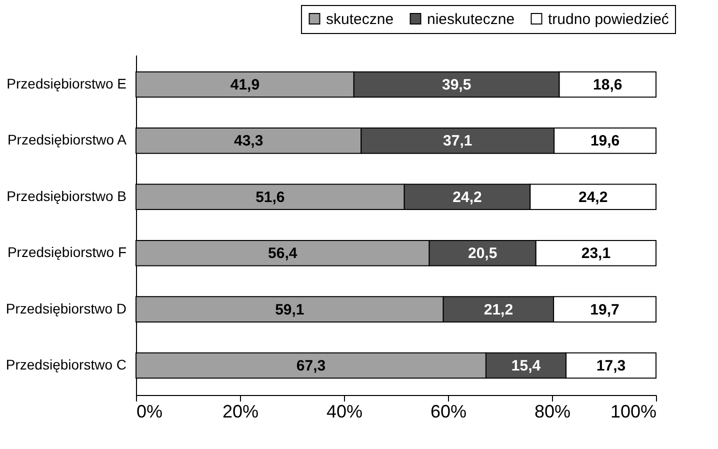 The image size is (718, 449). What do you see at coordinates (457, 141) in the screenshot?
I see `data-label: 37,1` at bounding box center [457, 141].